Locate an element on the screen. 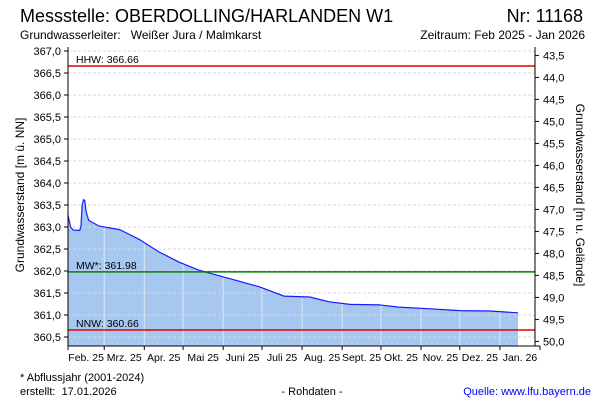 The image size is (600, 400). reference-line-label: HHW: 366.66 is located at coordinates (107, 60).